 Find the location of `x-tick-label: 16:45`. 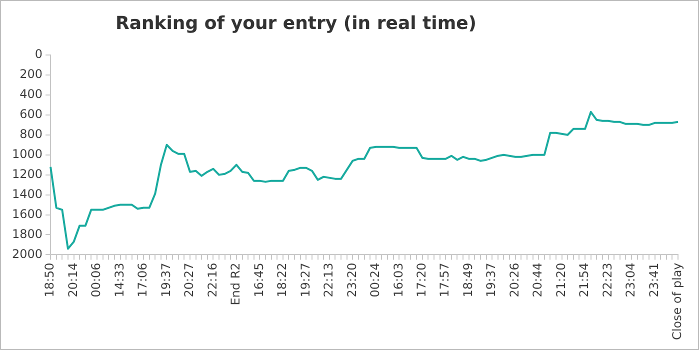

x-tick-label: 16:45 is located at coordinates (259, 280).